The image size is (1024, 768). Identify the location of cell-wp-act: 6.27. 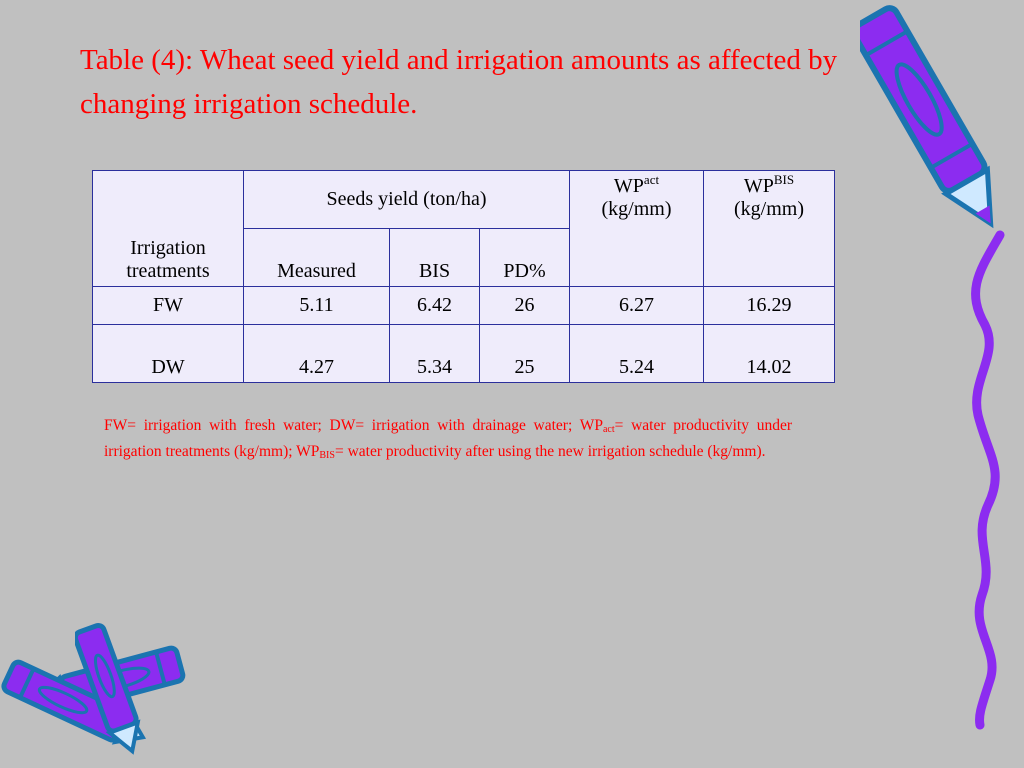
(636, 305).